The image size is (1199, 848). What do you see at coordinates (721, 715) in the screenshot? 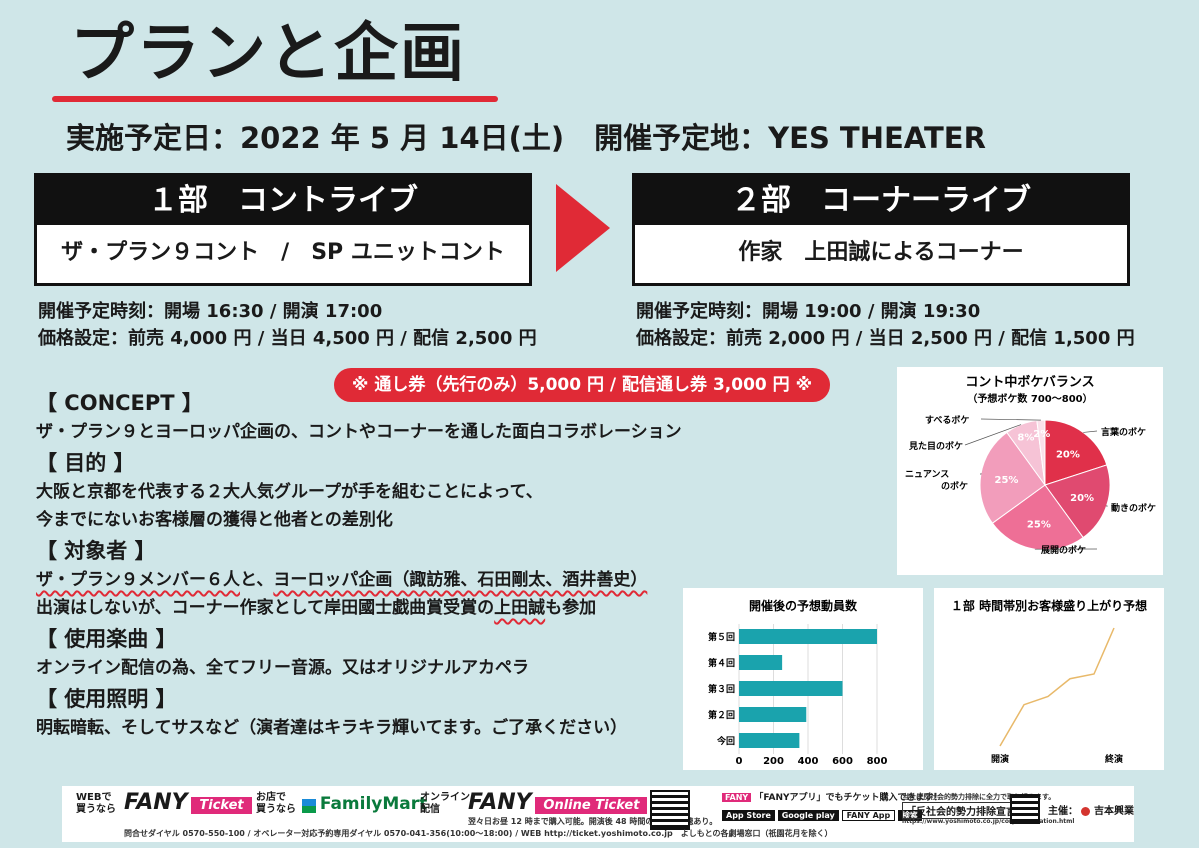
I see `bar-category-label: 第２回` at bounding box center [721, 715].